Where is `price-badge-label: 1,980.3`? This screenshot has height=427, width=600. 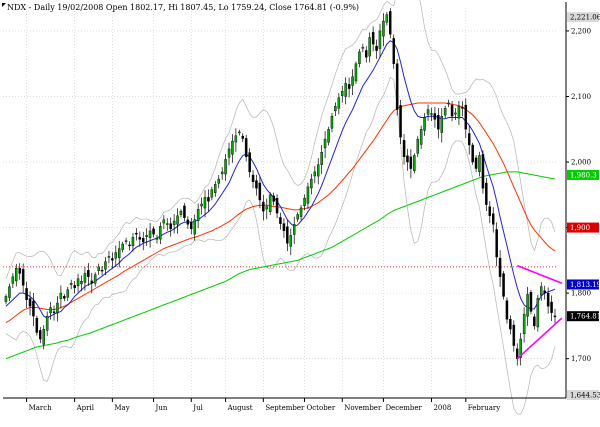 price-badge-label: 1,980.3 is located at coordinates (583, 175).